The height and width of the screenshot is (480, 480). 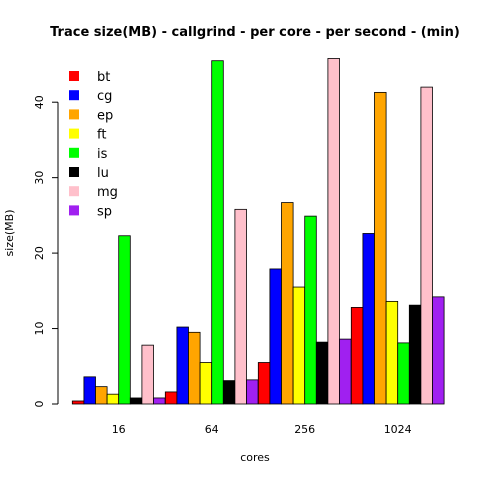 I want to click on legend-swatch-mg, so click(x=74, y=191).